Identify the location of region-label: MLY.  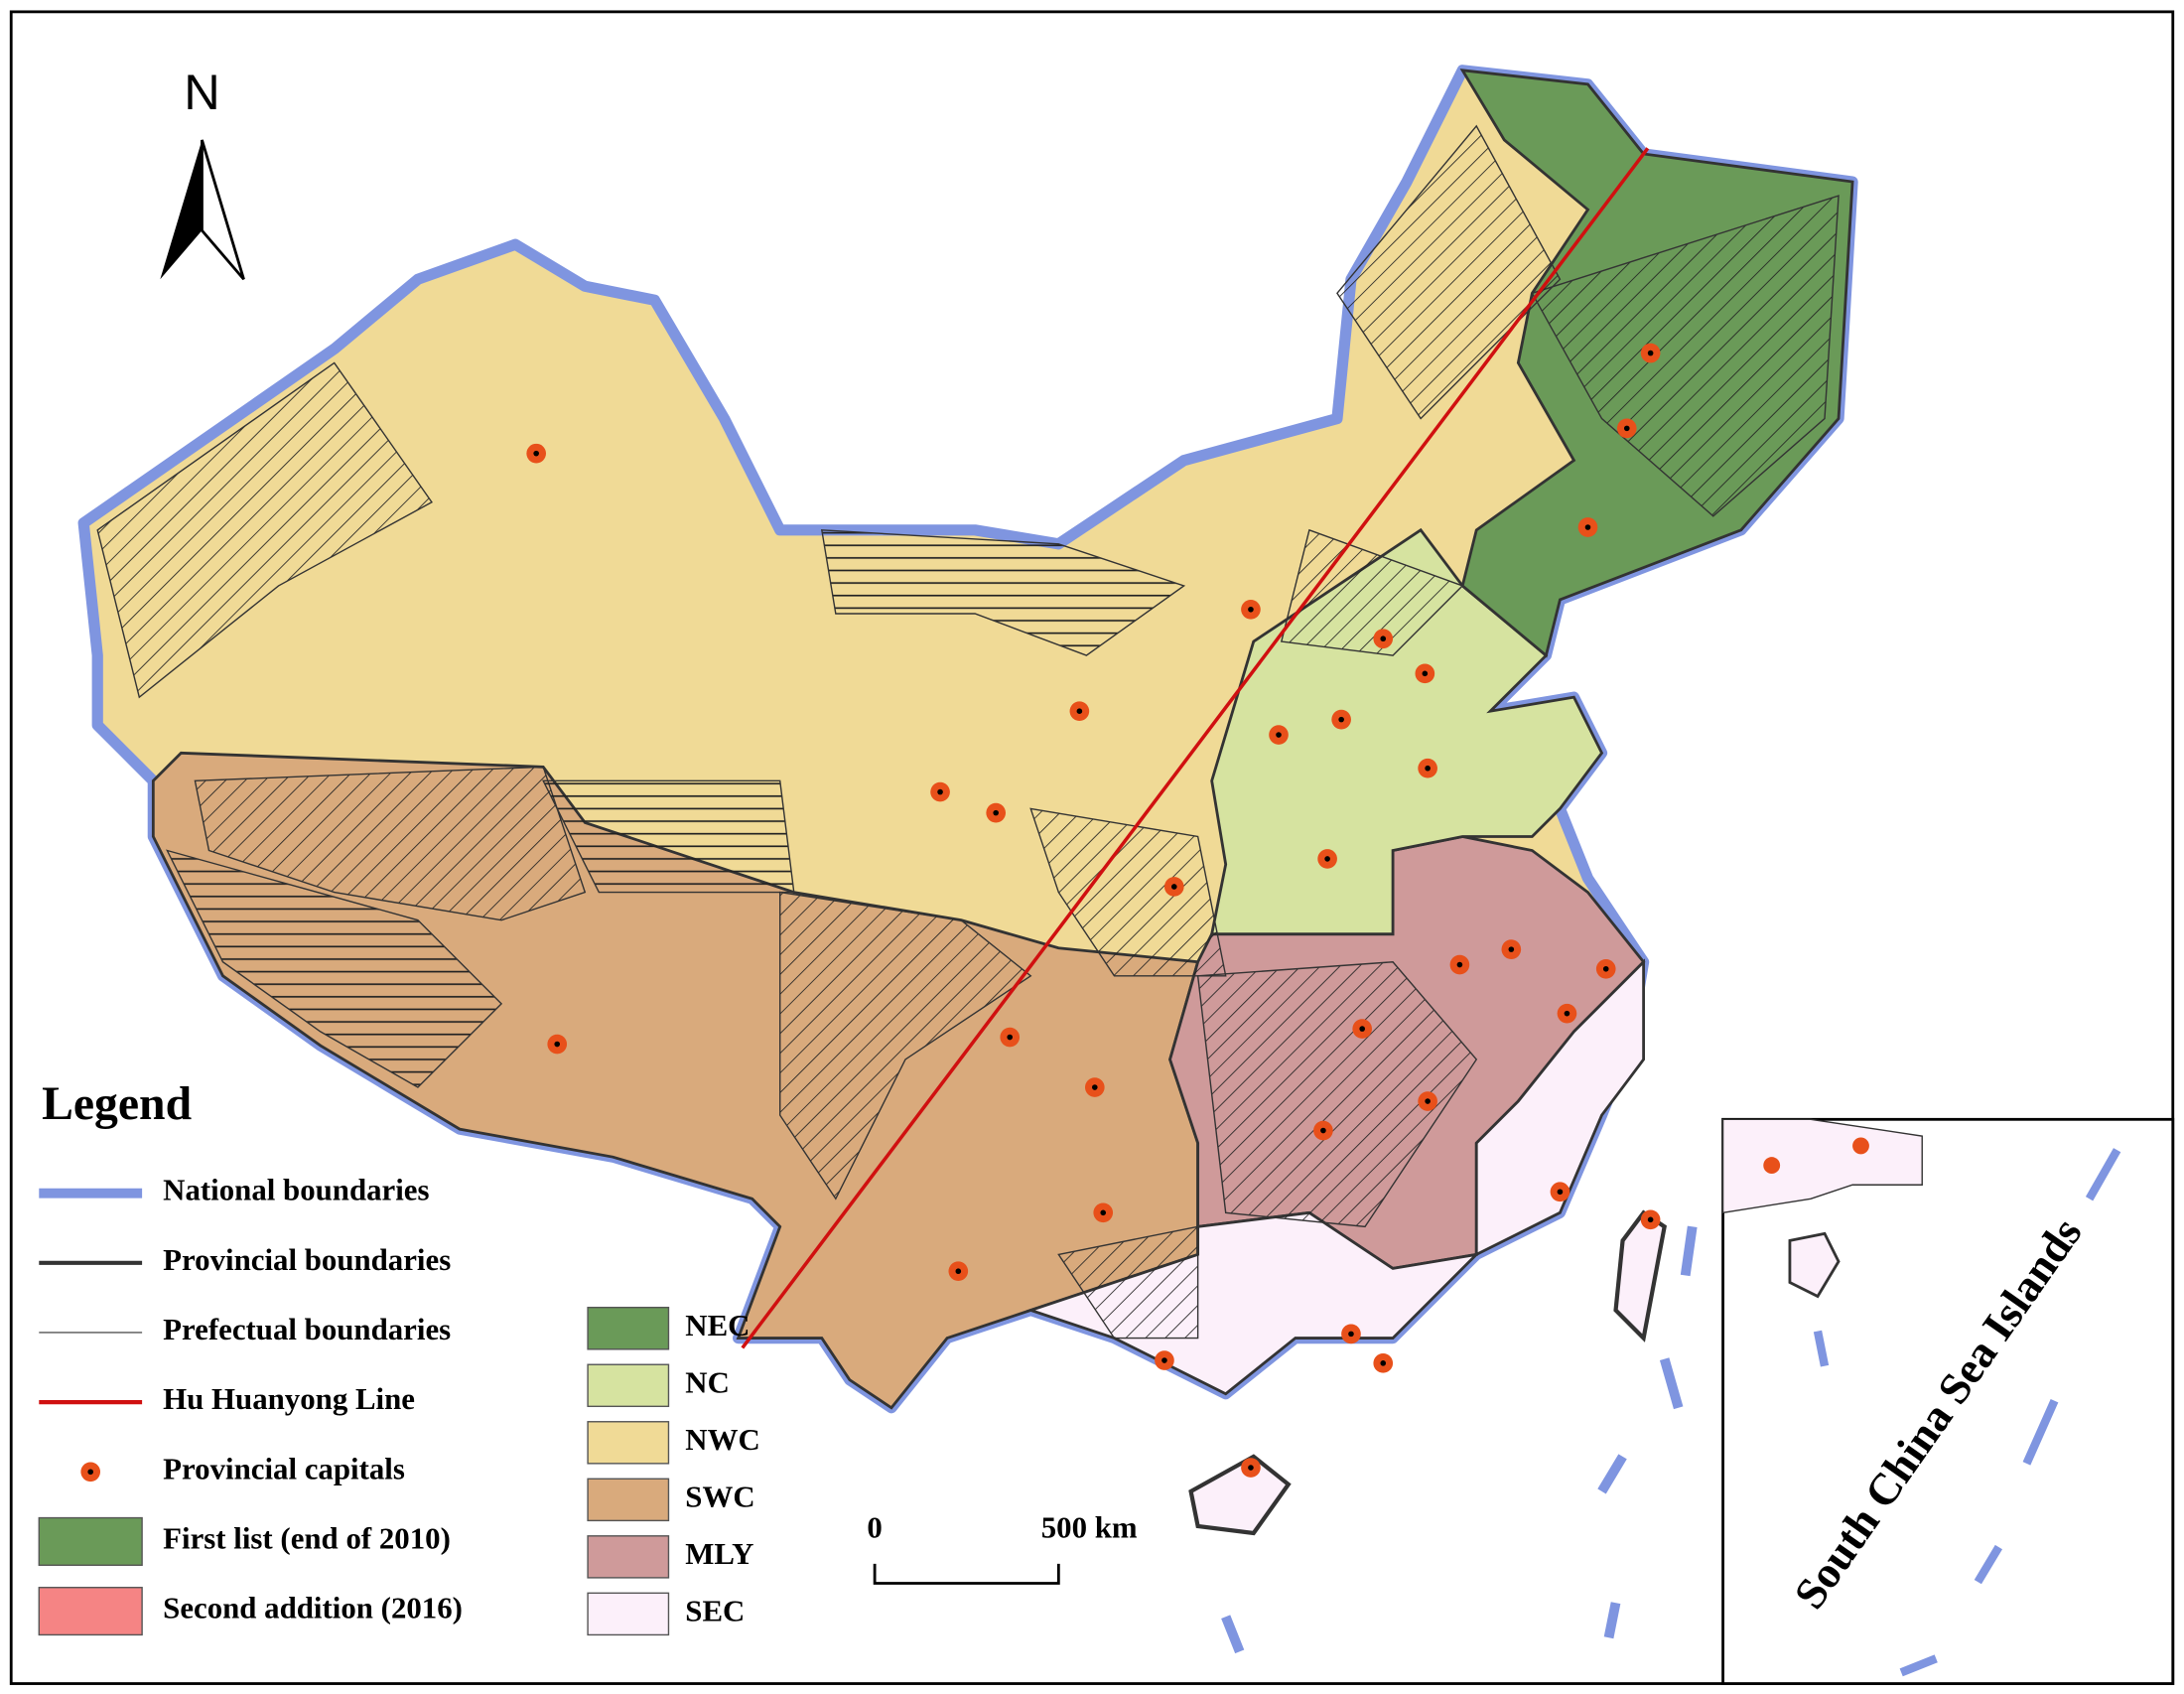
(719, 1554).